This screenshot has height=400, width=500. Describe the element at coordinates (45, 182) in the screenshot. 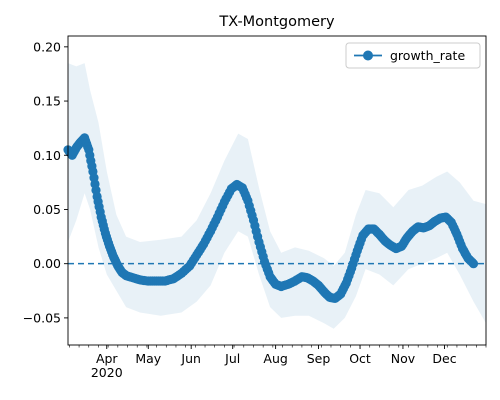

I see `y-axis-ticks: −0.05 0.00 0.05 0.10 0.15 0.20` at that location.